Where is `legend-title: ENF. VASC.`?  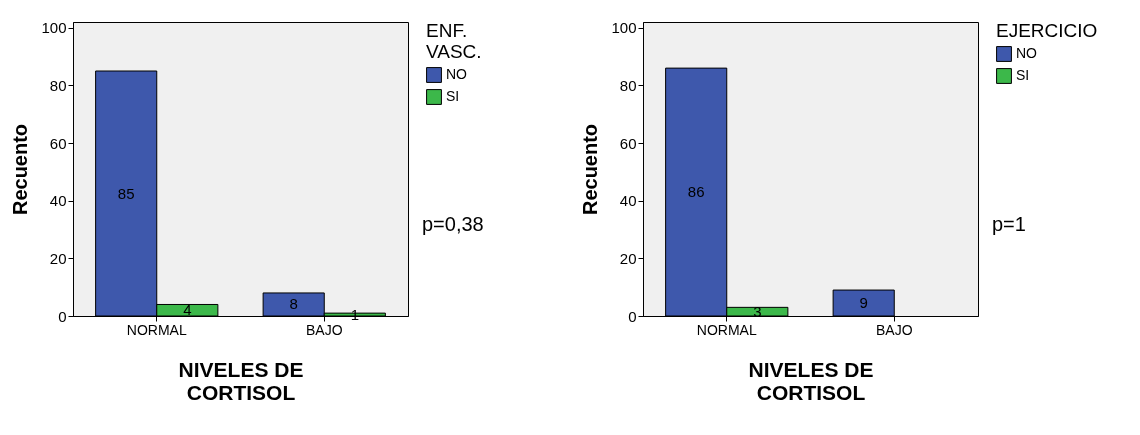 legend-title: ENF. VASC. is located at coordinates (454, 41).